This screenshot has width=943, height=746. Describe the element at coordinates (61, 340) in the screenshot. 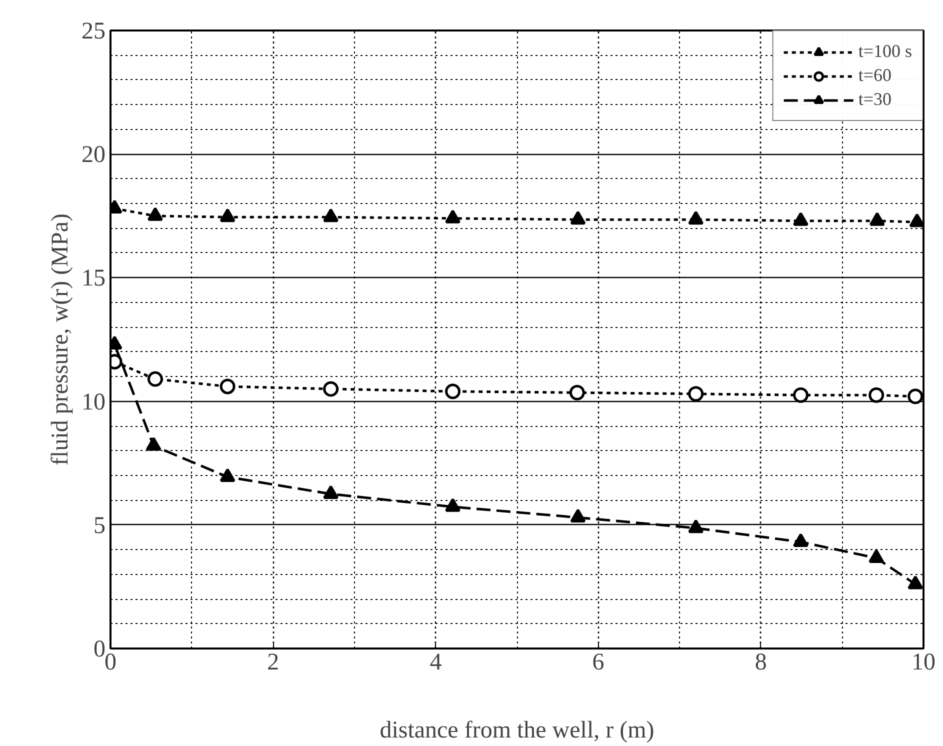

I see `y-axis-title: fluid pressure, w(r) (MPa)` at that location.